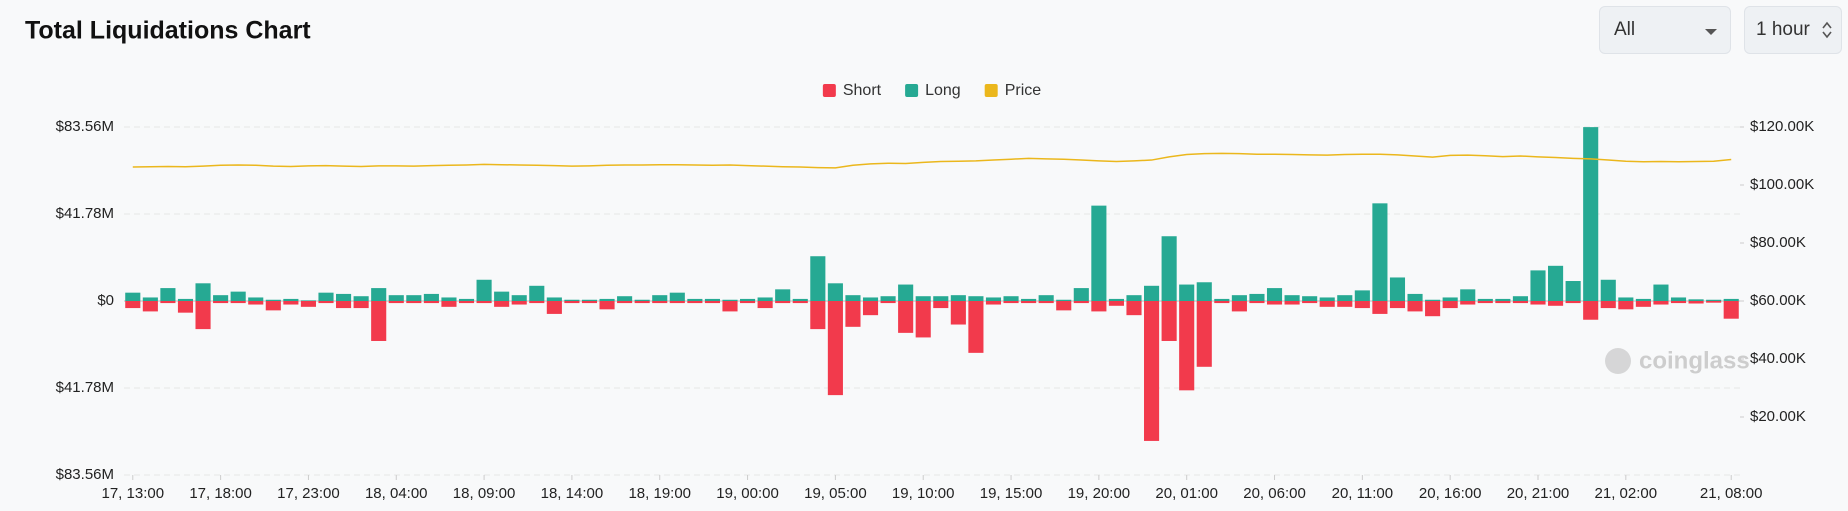  Describe the element at coordinates (1274, 493) in the screenshot. I see `x-tick-label: 20, 06:00` at that location.